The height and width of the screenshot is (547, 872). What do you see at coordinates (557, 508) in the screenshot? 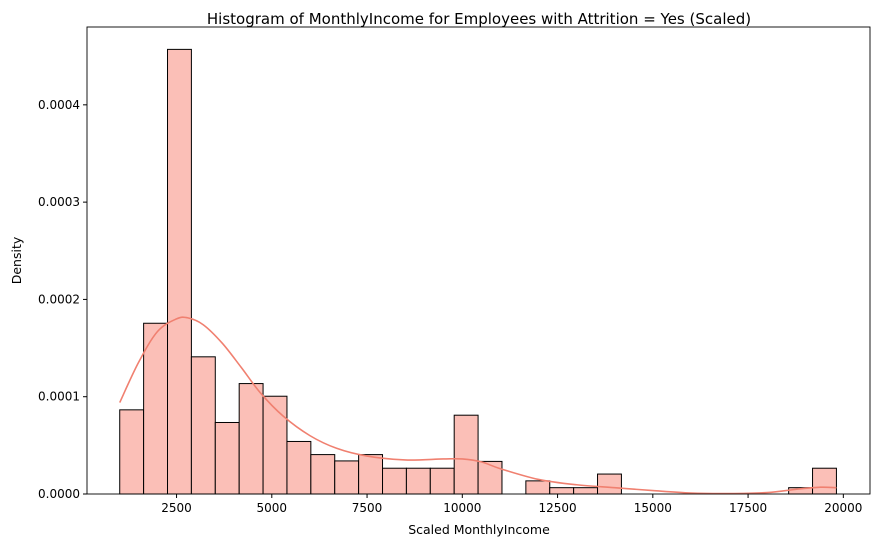
I see `x-tick-label: 12500` at bounding box center [557, 508].